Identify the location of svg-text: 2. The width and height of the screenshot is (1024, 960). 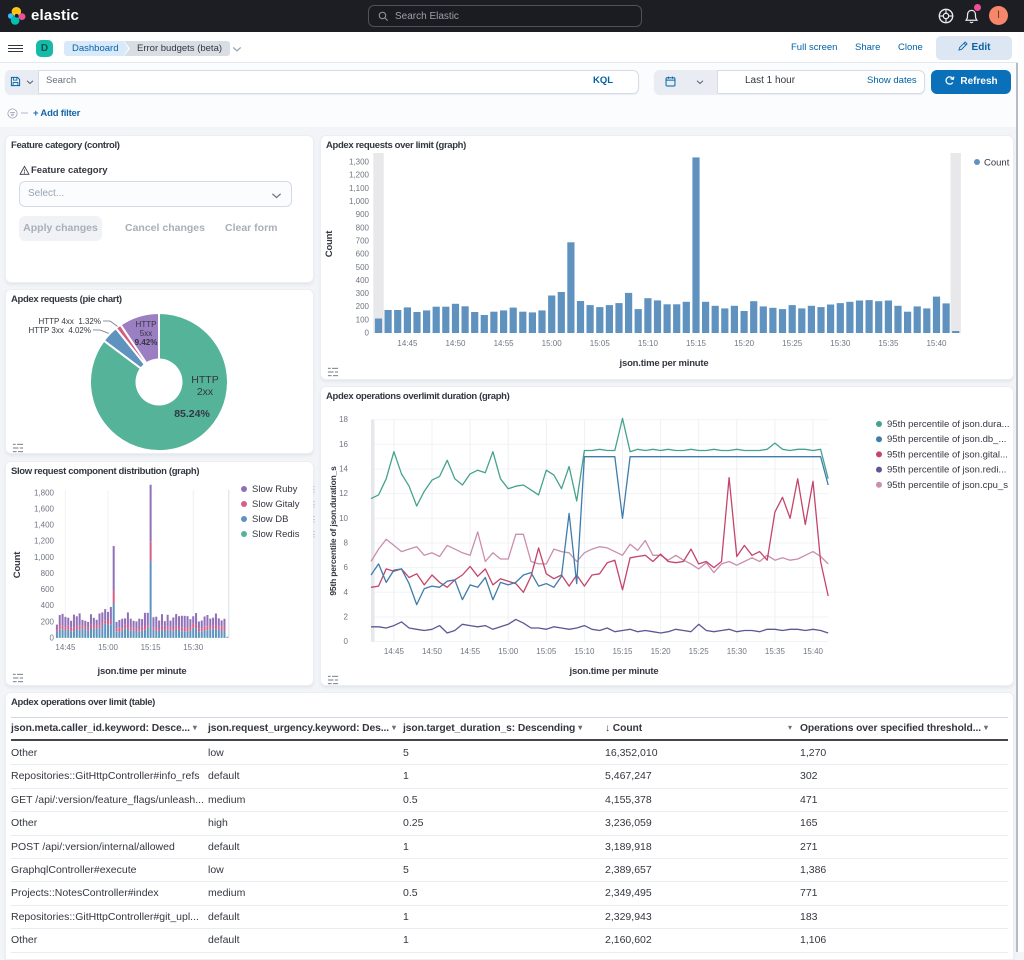
(346, 616).